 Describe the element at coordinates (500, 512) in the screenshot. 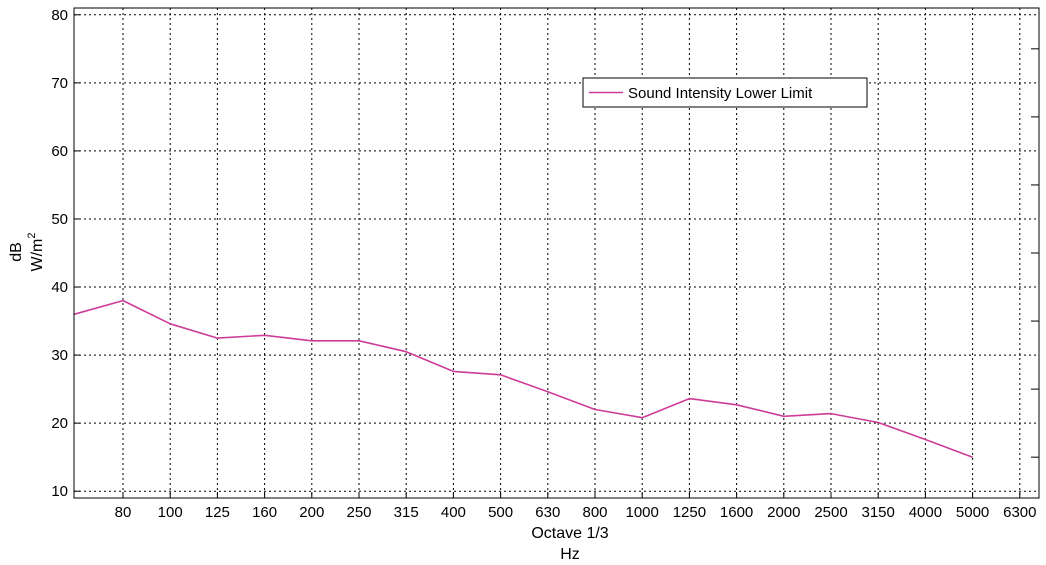

I see `x-tick-label: 500` at that location.